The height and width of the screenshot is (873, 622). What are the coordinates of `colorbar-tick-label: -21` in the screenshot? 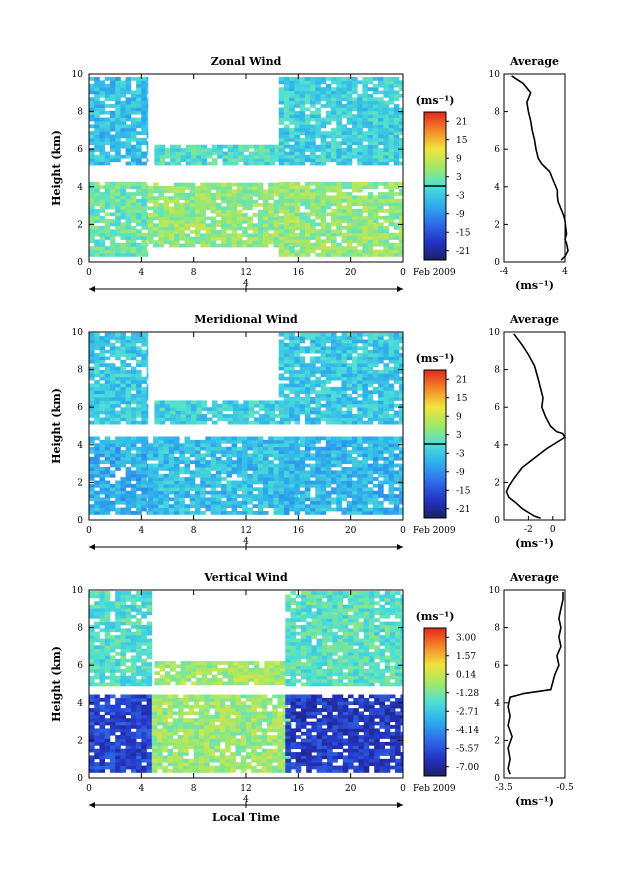 It's located at (463, 510).